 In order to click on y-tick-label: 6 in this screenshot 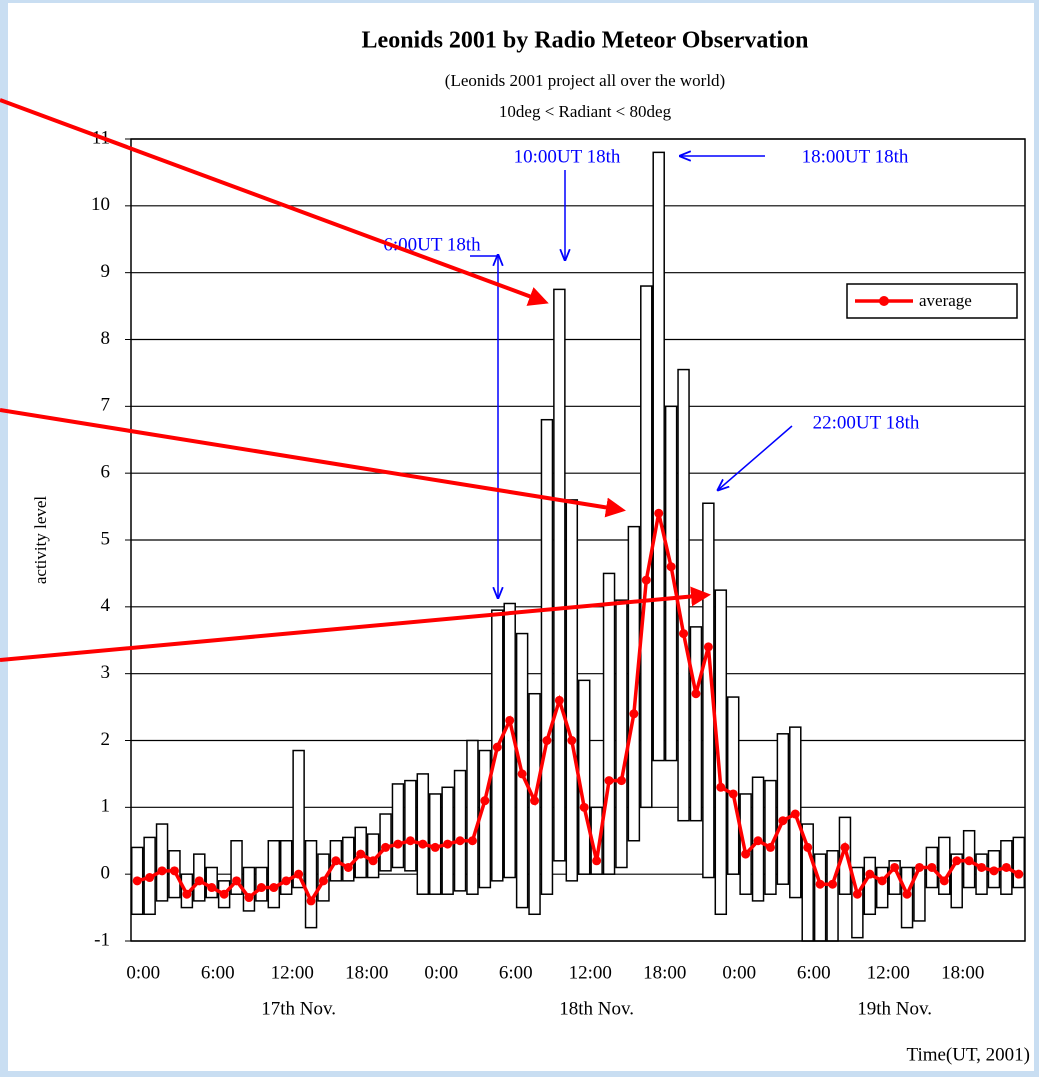, I will do `click(106, 472)`.